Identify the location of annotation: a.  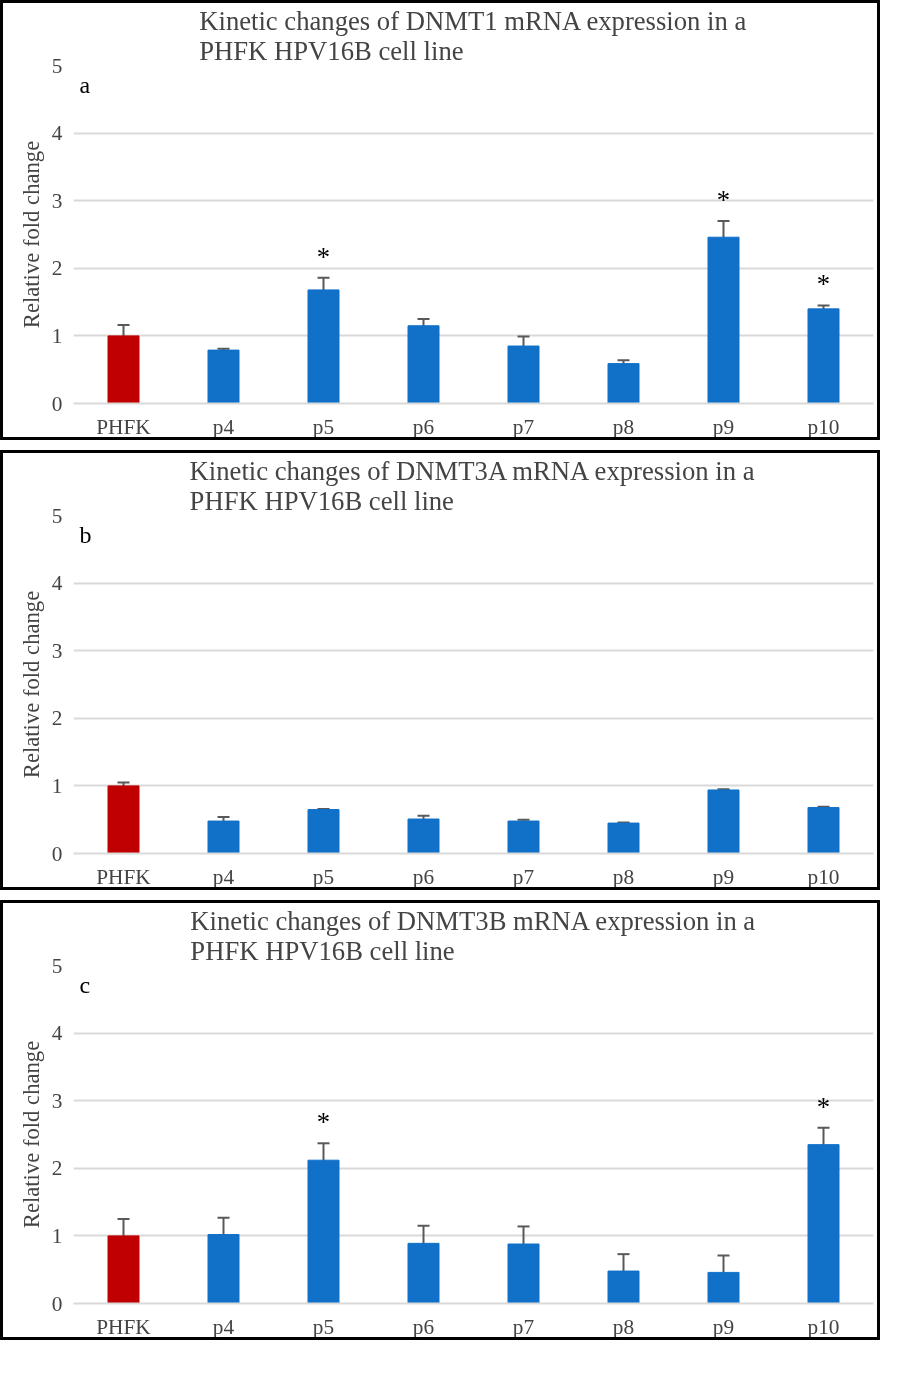
(85, 84).